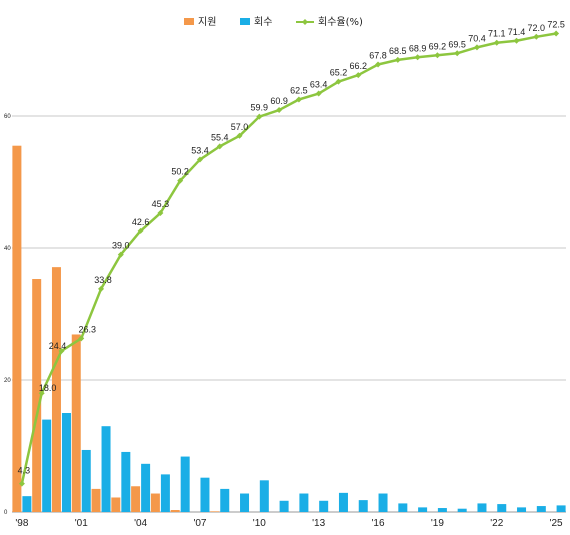 This screenshot has width=570, height=535. Describe the element at coordinates (279, 101) in the screenshot. I see `data-label-13: 60.9` at that location.